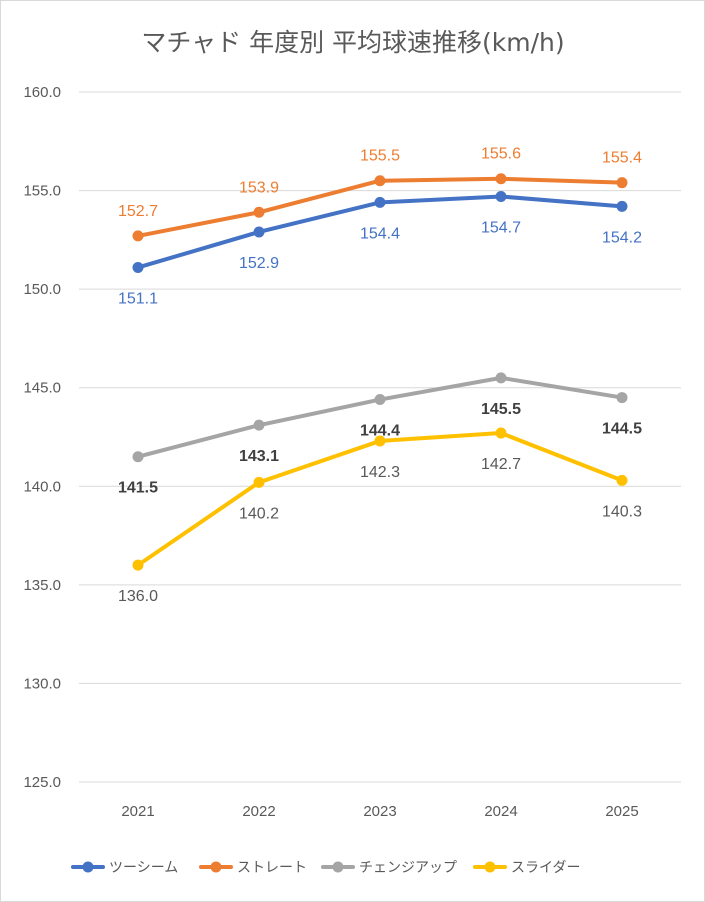 This screenshot has width=705, height=902. What do you see at coordinates (42, 191) in the screenshot?
I see `y-tick-label: 155.0` at bounding box center [42, 191].